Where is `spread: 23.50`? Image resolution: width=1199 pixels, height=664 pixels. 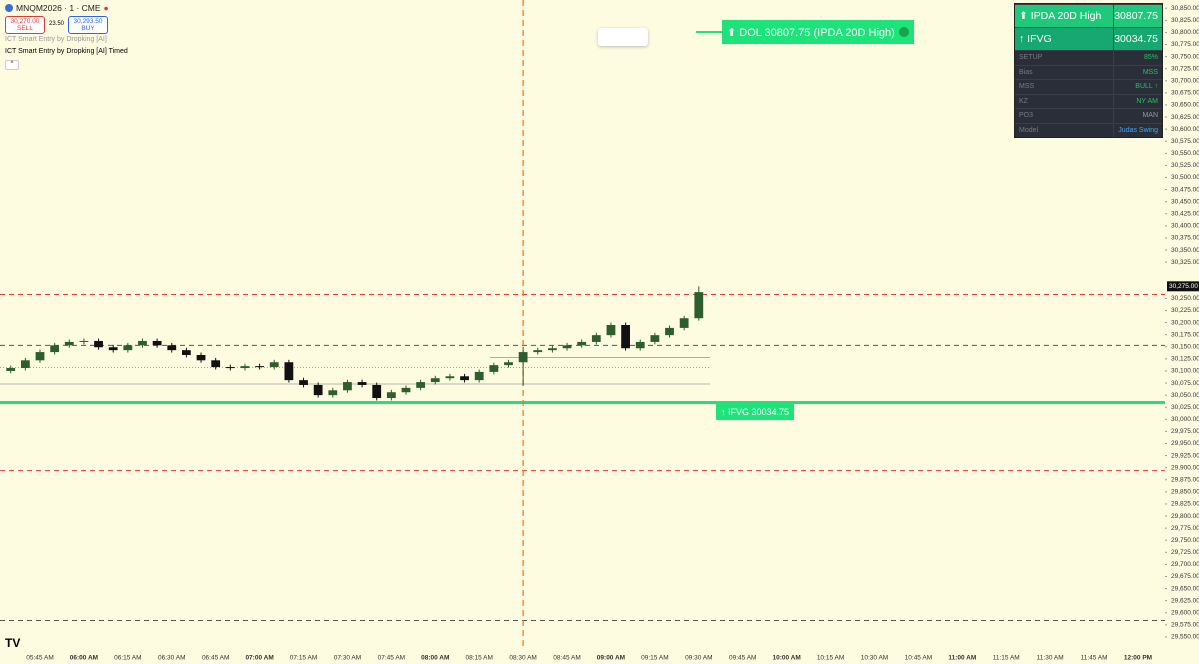 spread: 23.50 is located at coordinates (57, 24).